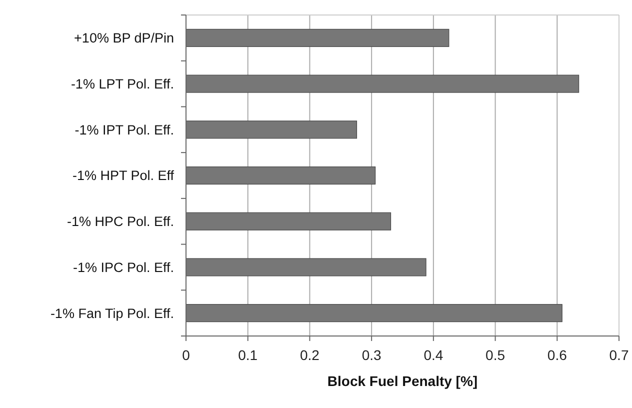  I want to click on x-tick-label: 0.4, so click(434, 355).